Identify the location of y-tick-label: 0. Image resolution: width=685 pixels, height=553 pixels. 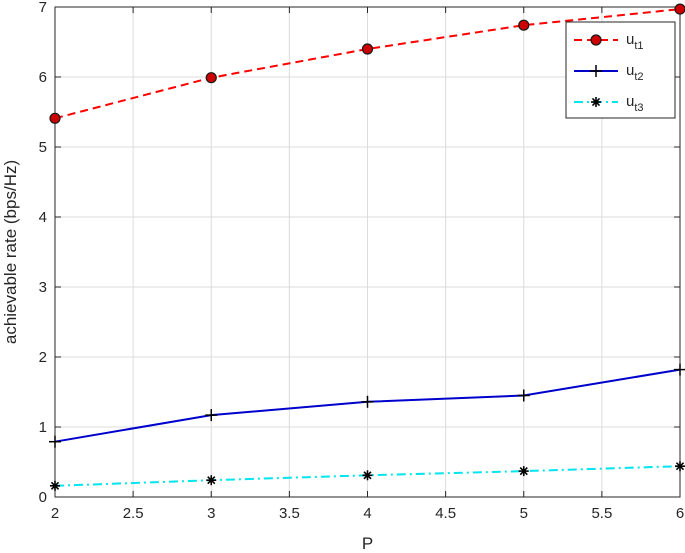
(43, 497).